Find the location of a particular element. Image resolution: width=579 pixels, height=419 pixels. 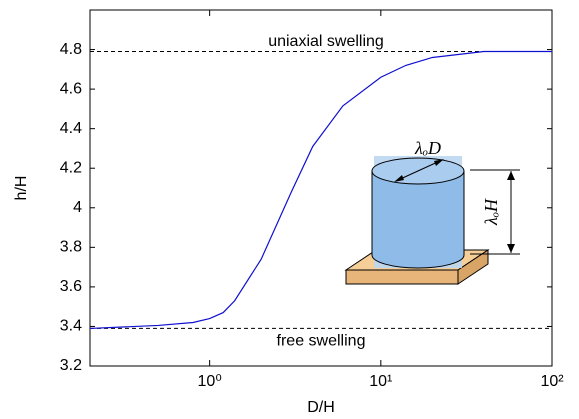

y-tick-label: 4.2 is located at coordinates (71, 167).